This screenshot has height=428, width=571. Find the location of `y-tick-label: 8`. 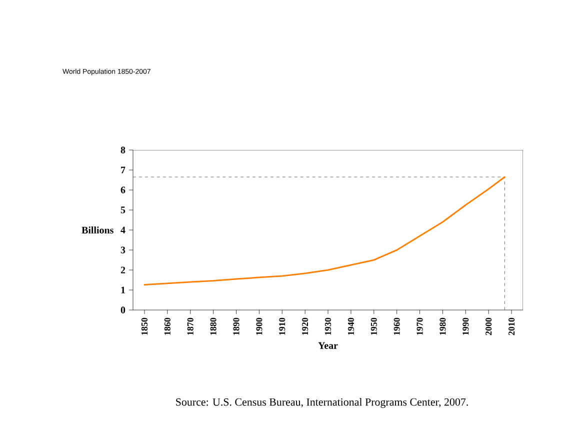

y-tick-label: 8 is located at coordinates (123, 150).